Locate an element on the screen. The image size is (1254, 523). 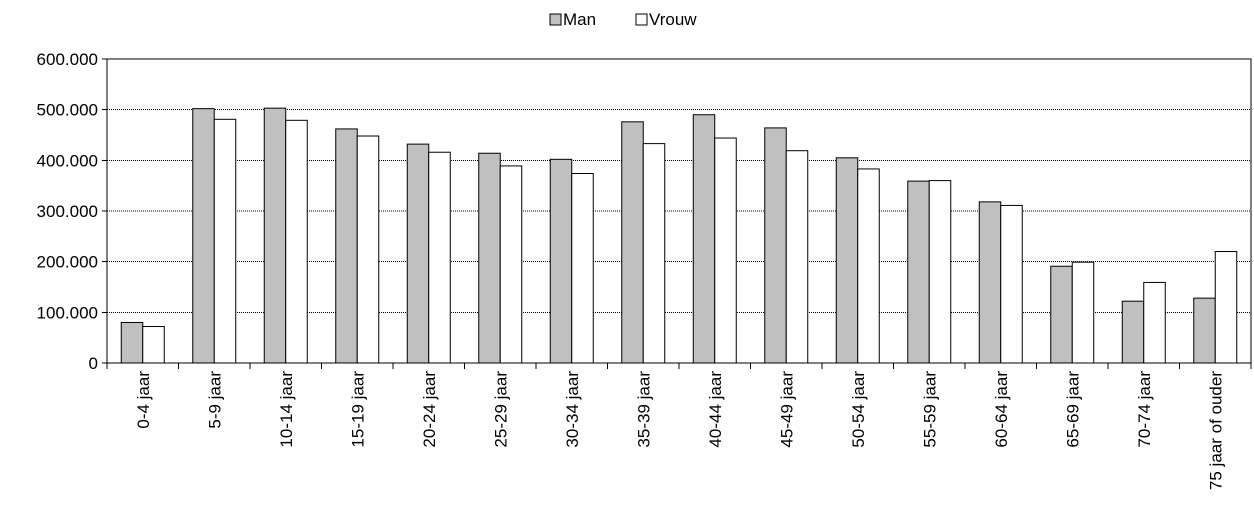
x-tick-label: 35-39 jaar is located at coordinates (643, 409).